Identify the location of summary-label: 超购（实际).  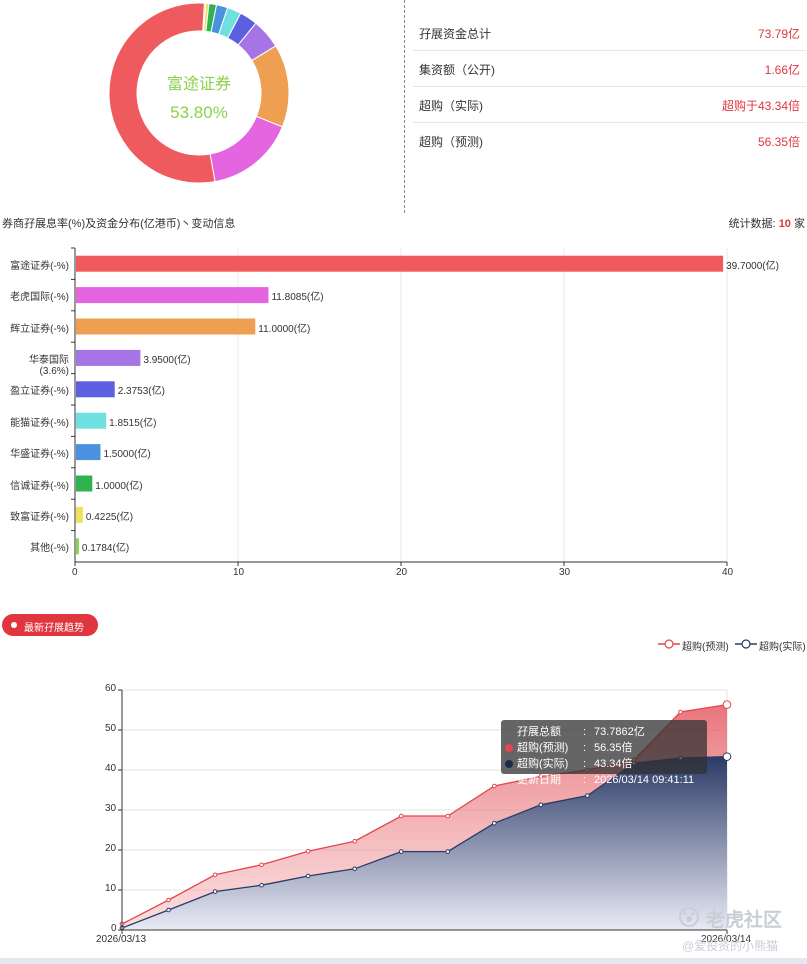
(451, 106).